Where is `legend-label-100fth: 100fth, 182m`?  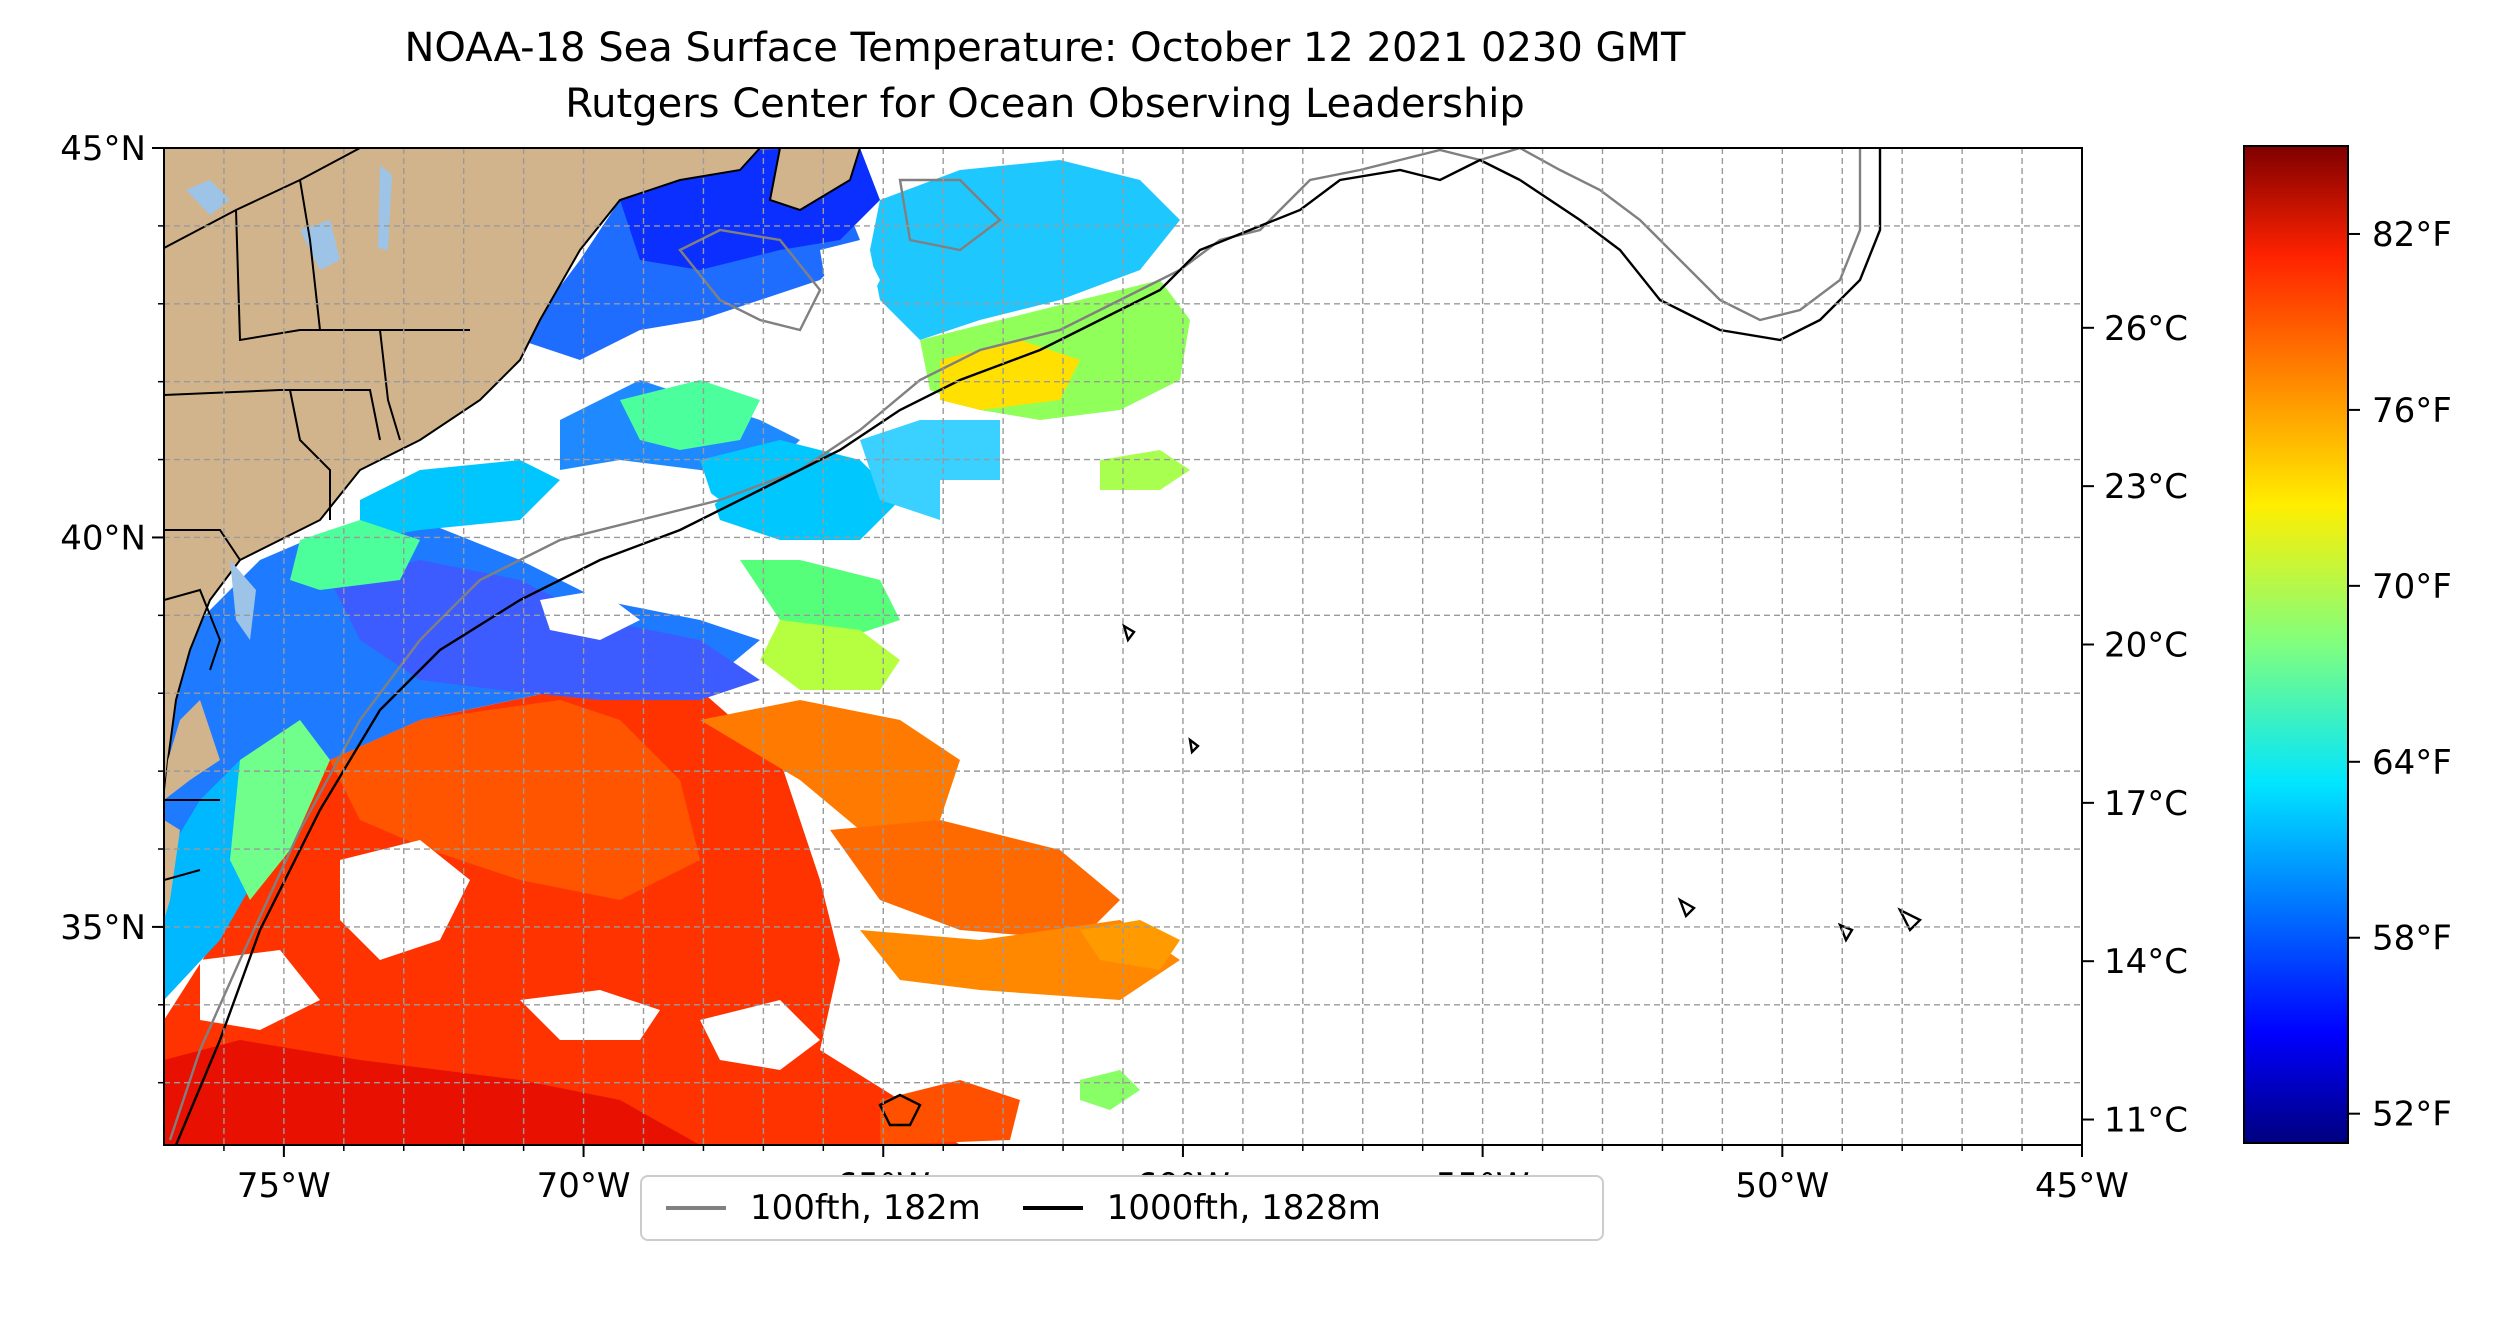 legend-label-100fth: 100fth, 182m is located at coordinates (865, 1208).